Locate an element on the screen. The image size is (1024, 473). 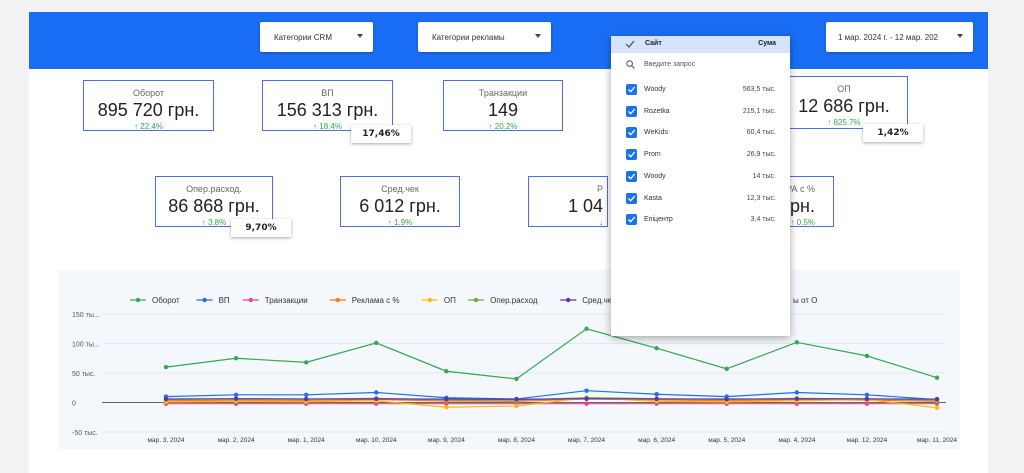
dropdown-item-name: Епіцентр is located at coordinates (658, 220).